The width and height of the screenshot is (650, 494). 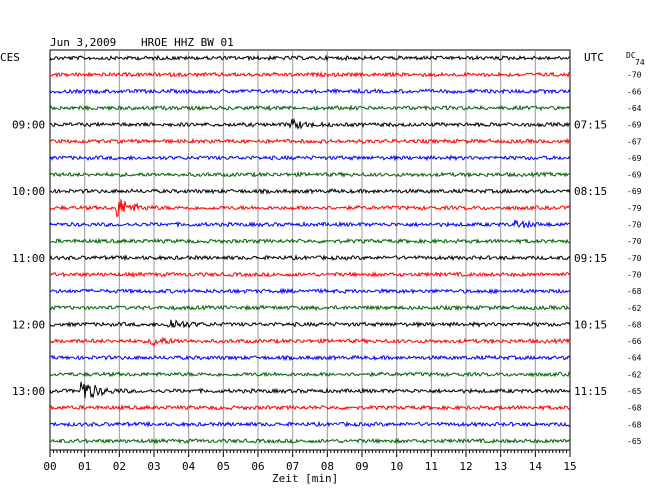 I want to click on x-tick-label: 05, so click(x=223, y=466).